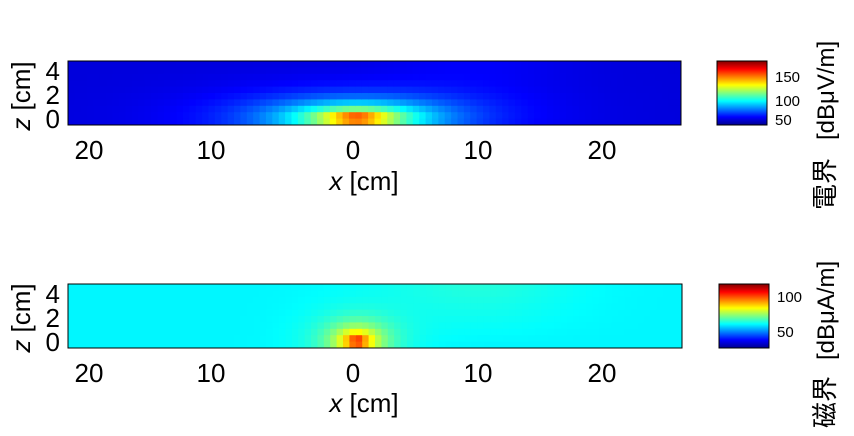  Describe the element at coordinates (744, 316) in the screenshot. I see `magnetic-field-colorbar` at that location.